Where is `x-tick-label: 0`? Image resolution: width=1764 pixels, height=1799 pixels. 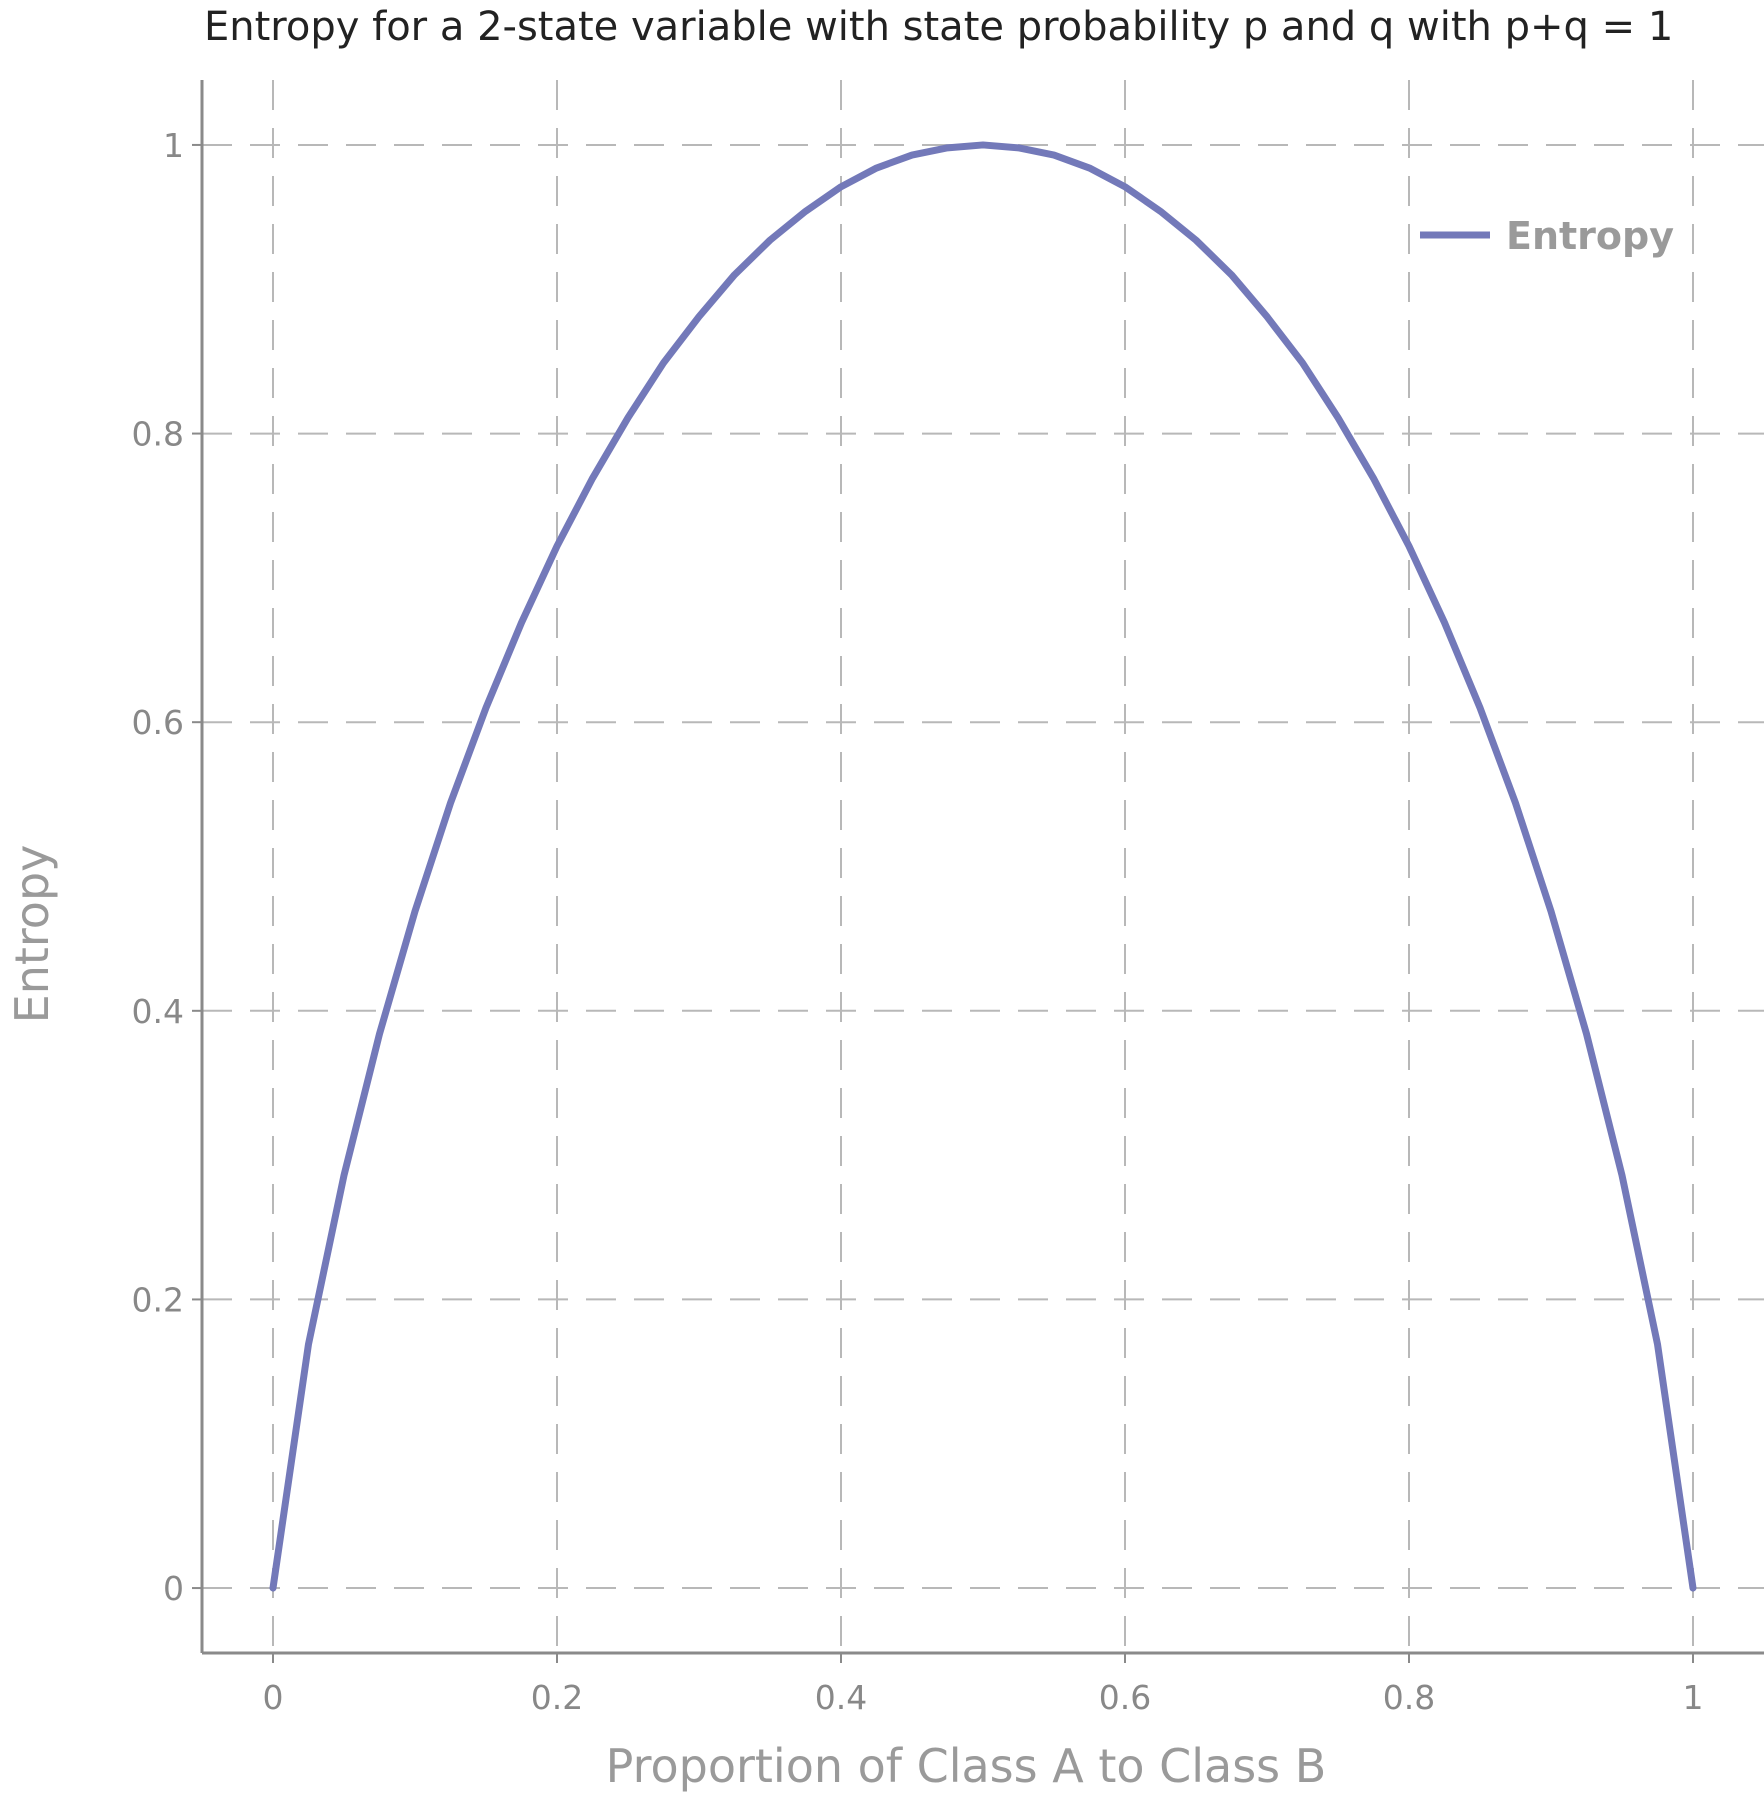 x-tick-label: 0 is located at coordinates (273, 1697).